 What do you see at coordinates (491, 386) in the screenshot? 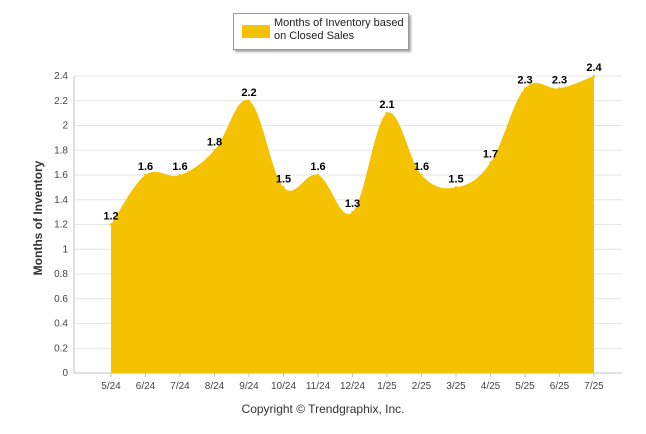
I see `x-tick-label: 4/25` at bounding box center [491, 386].